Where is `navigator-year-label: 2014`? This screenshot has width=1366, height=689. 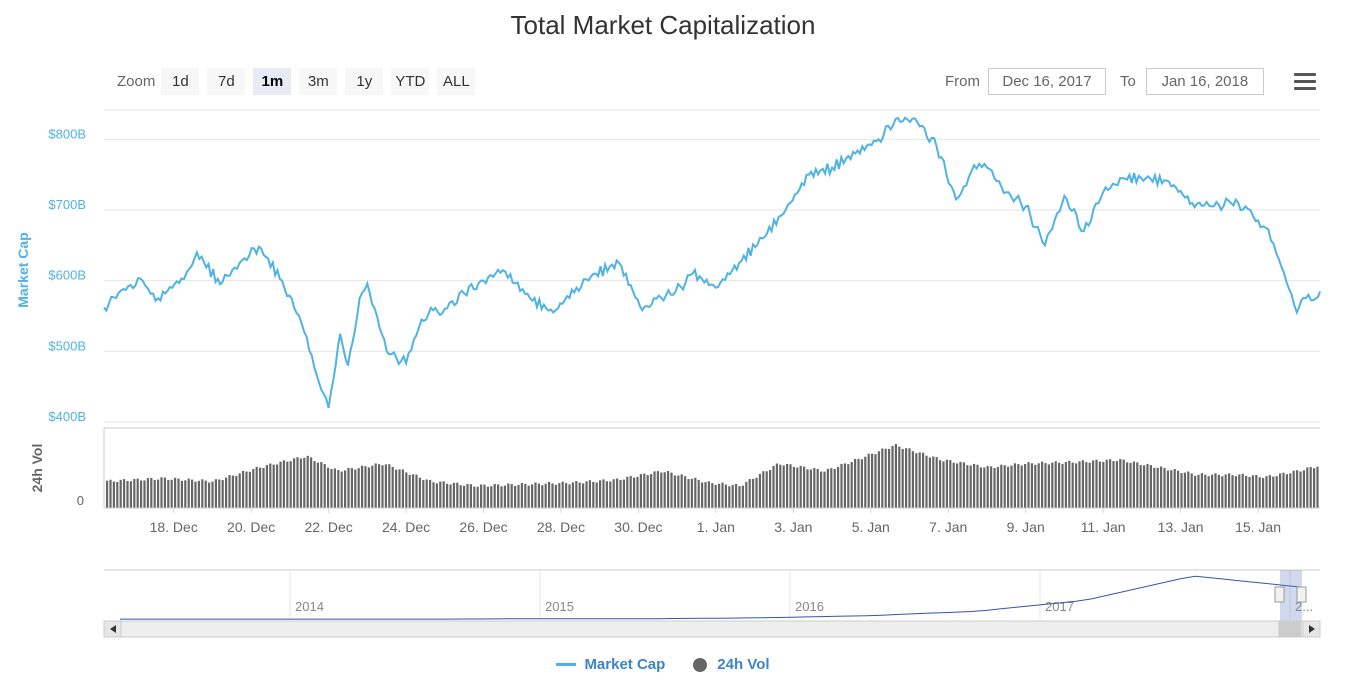 navigator-year-label: 2014 is located at coordinates (309, 606).